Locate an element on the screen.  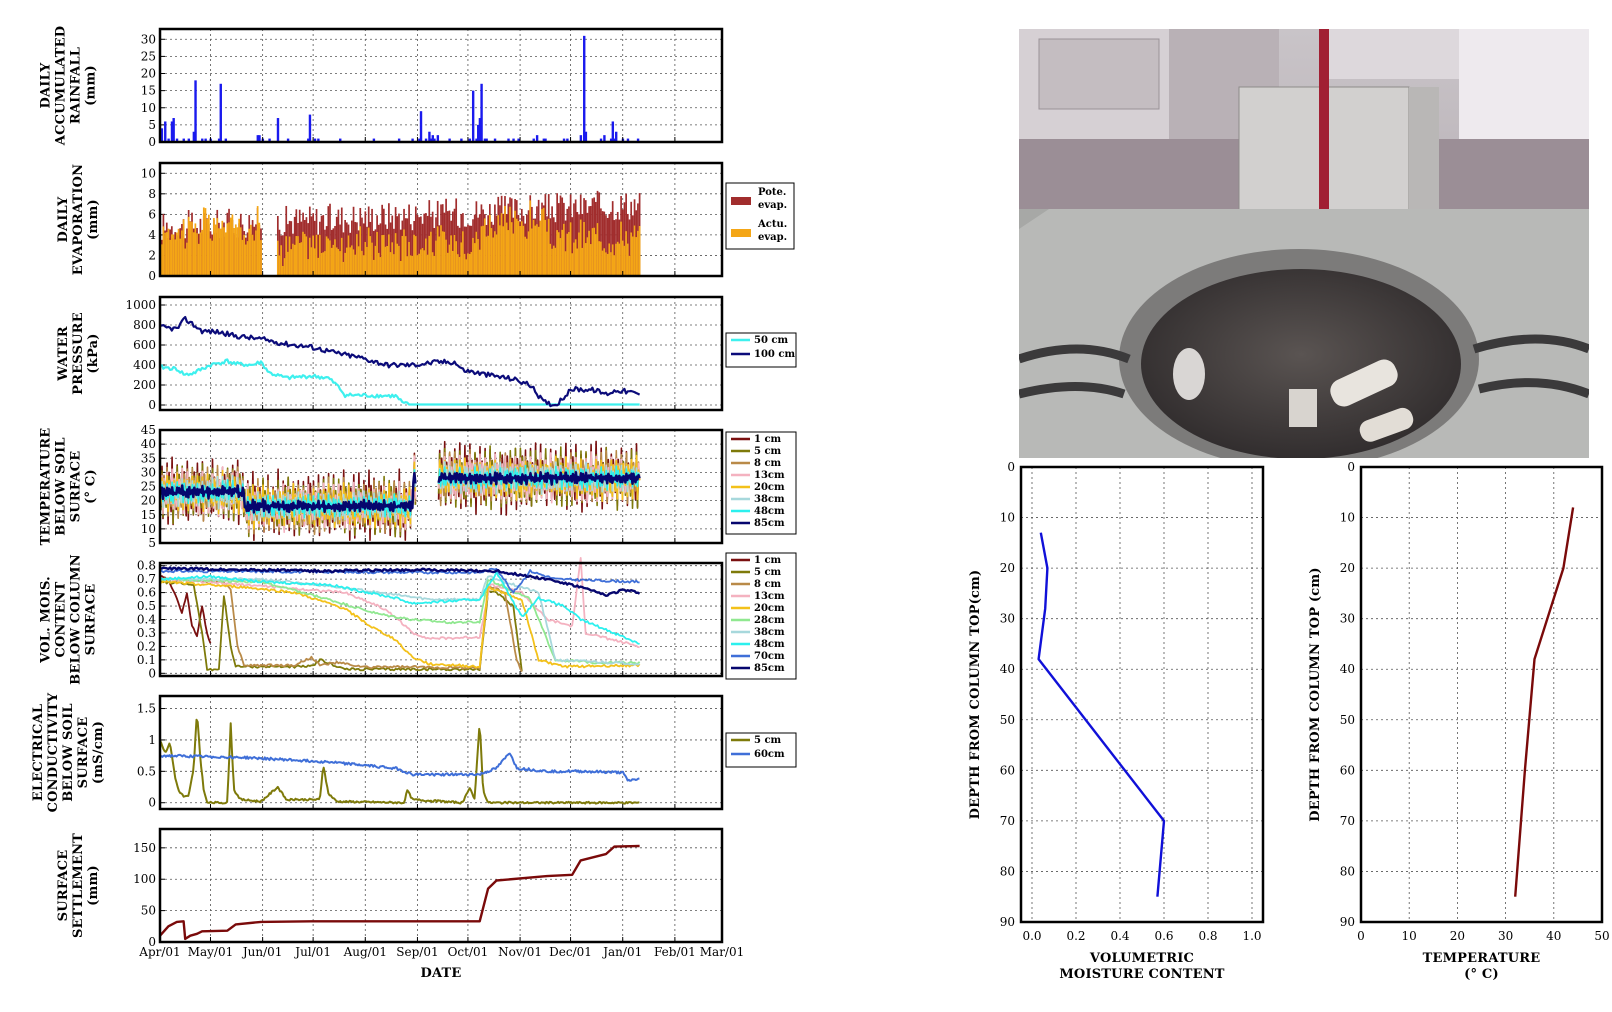
y-axis-label: (mS/cm) is located at coordinates (98, 752).